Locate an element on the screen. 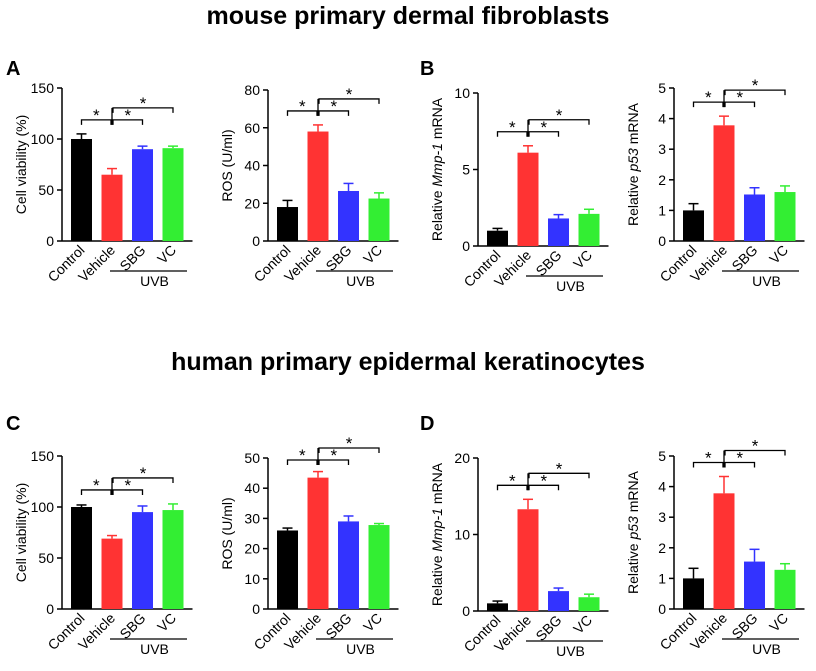 The width and height of the screenshot is (816, 671). panel-letter-c: C is located at coordinates (13, 424).